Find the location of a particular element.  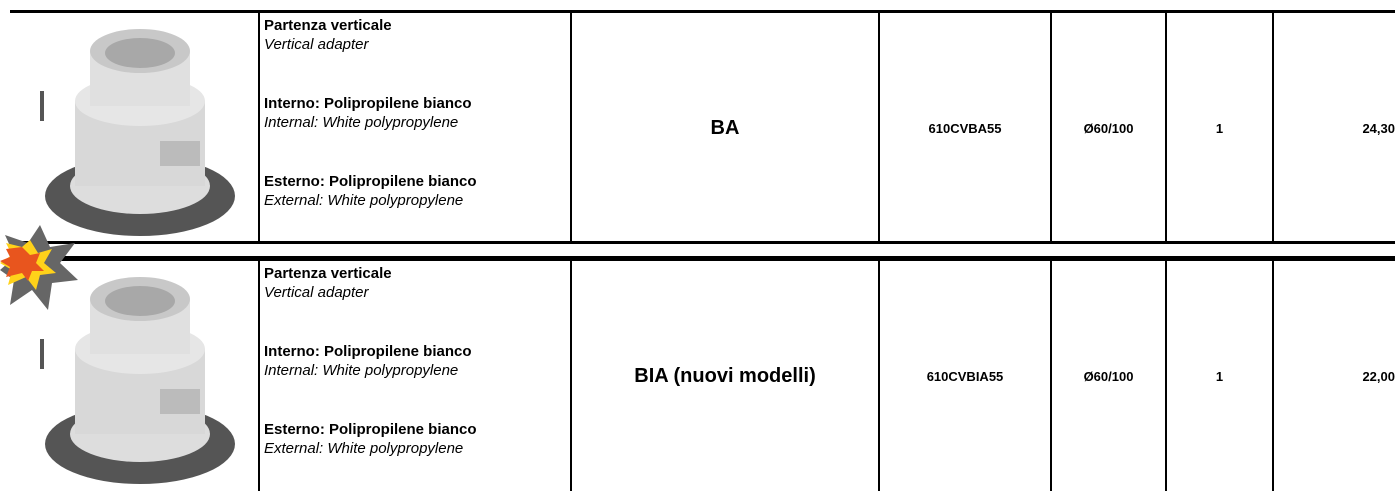

code-cell: 610CVBA55 is located at coordinates (964, 128).